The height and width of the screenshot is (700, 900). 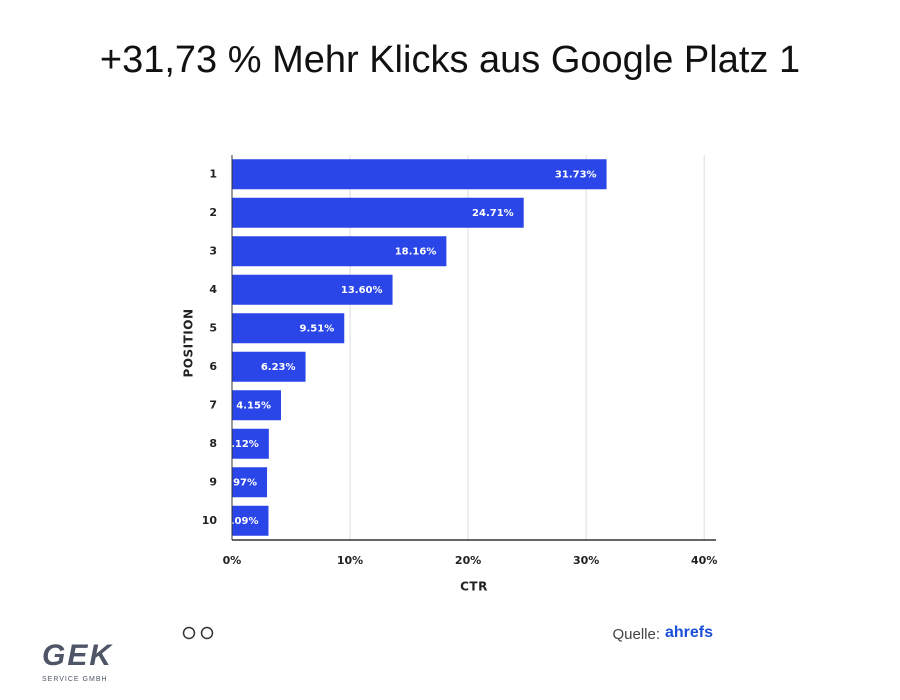 What do you see at coordinates (213, 173) in the screenshot?
I see `y-tick-label: 1` at bounding box center [213, 173].